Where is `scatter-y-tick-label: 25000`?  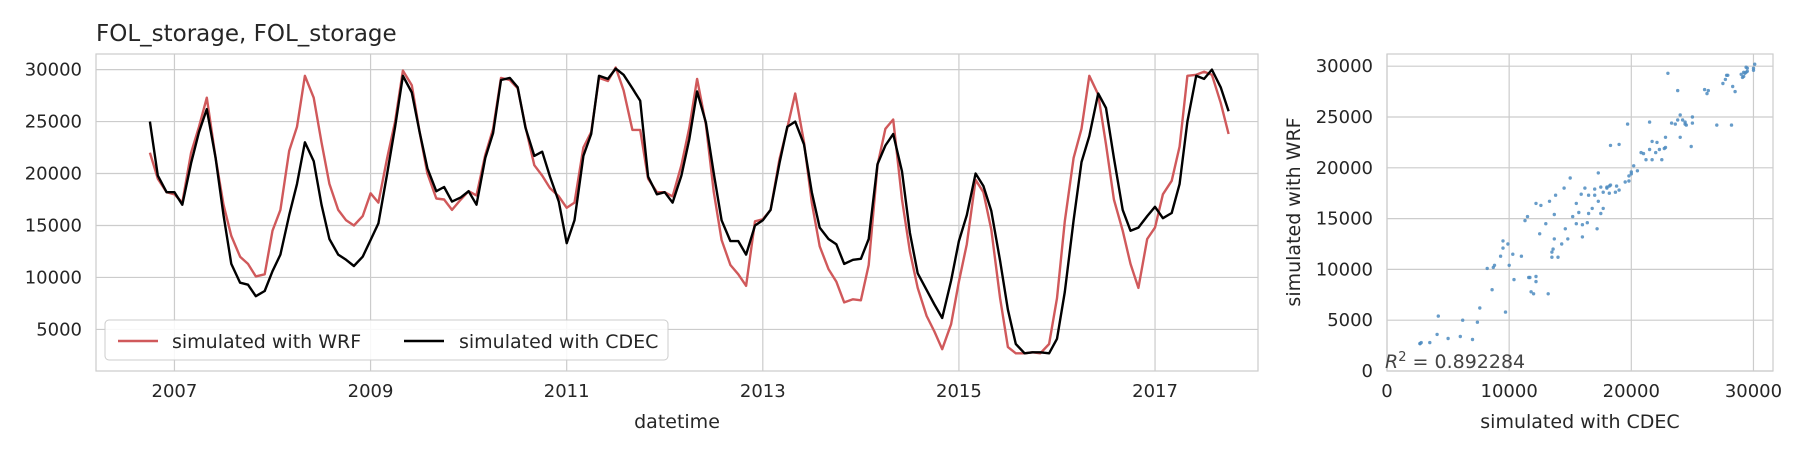
scatter-y-tick-label: 25000 is located at coordinates (1344, 117).